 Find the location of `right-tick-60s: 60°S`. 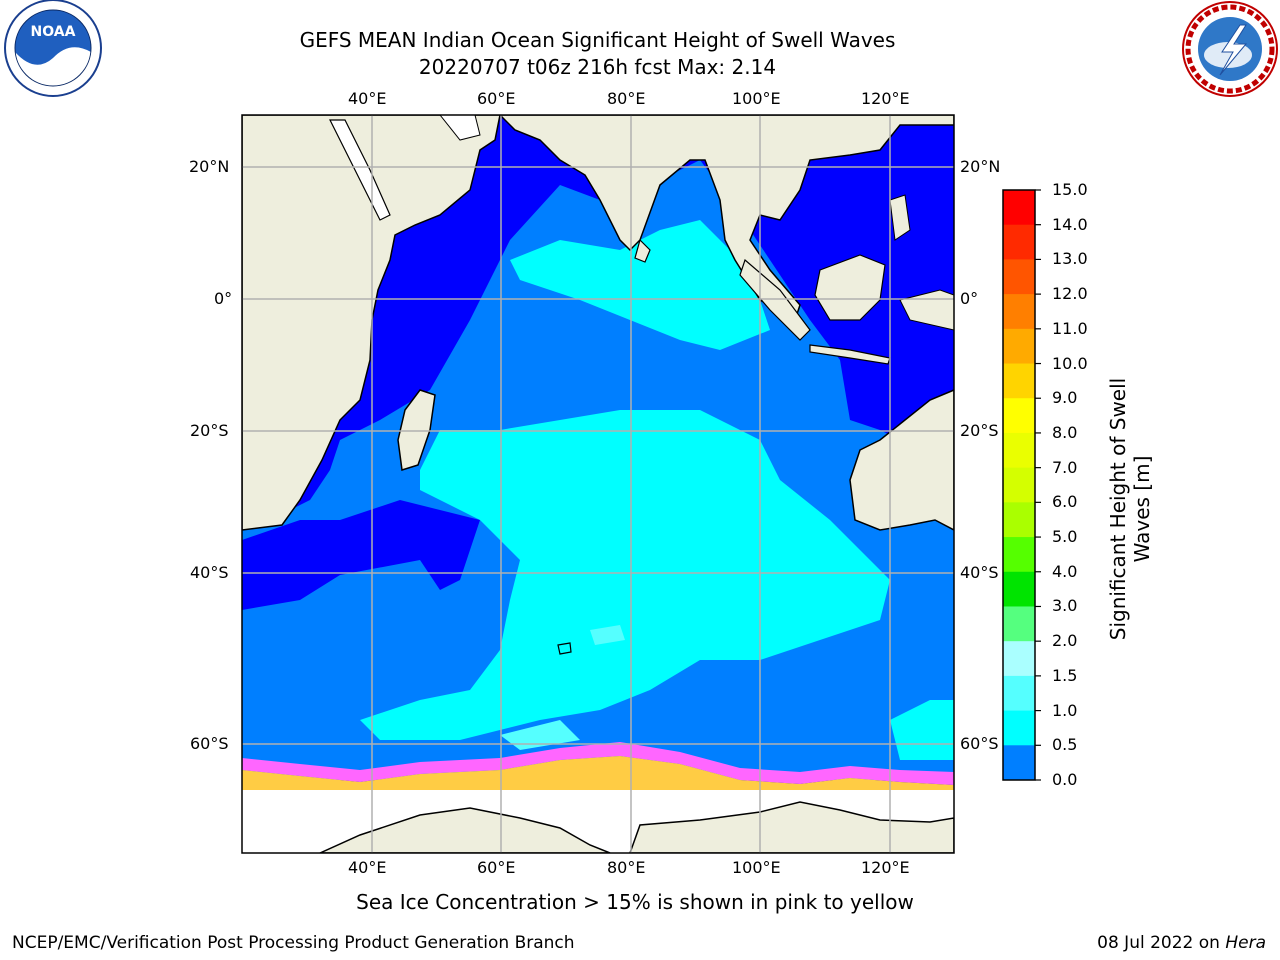

right-tick-60s: 60°S is located at coordinates (979, 743).